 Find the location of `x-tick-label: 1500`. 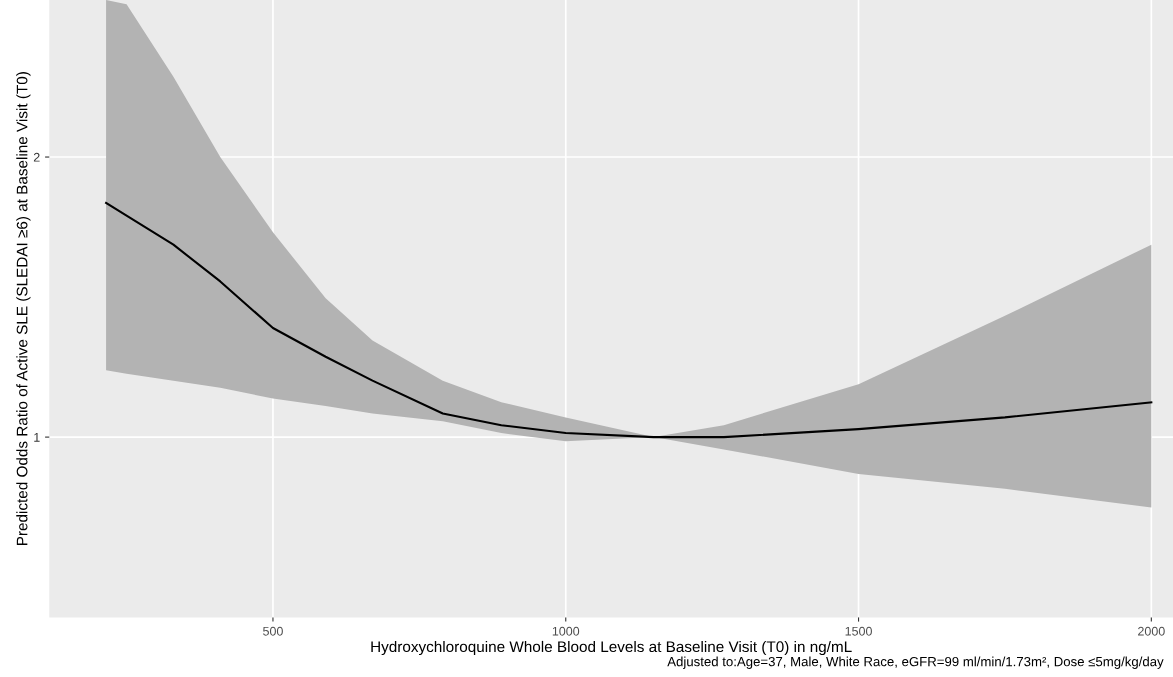

x-tick-label: 1500 is located at coordinates (858, 631).